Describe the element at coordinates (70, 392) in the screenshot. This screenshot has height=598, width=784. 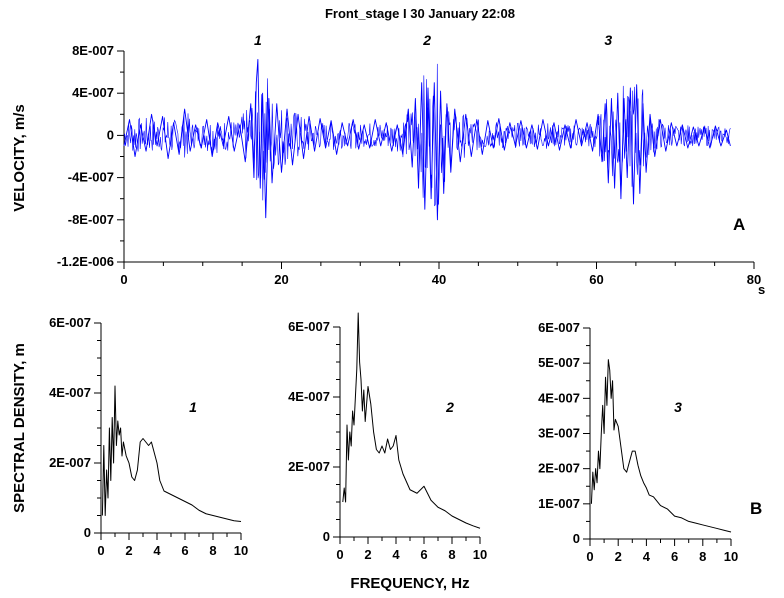
I see `spectrum-1-y-tick-label: 4E-007` at that location.